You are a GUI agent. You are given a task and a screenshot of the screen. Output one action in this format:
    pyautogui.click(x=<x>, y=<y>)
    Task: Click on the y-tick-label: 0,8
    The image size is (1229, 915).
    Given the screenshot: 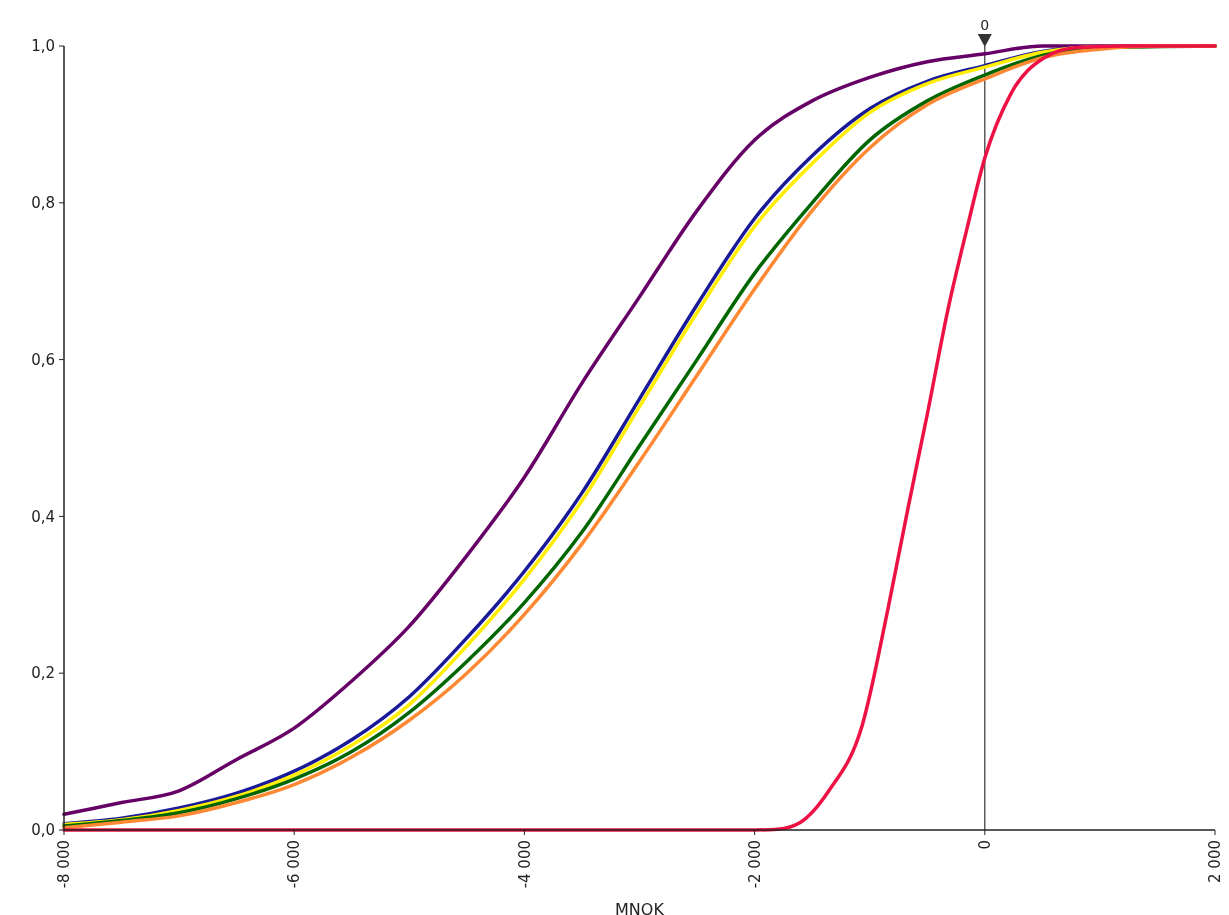 What is the action you would take?
    pyautogui.click(x=43, y=203)
    